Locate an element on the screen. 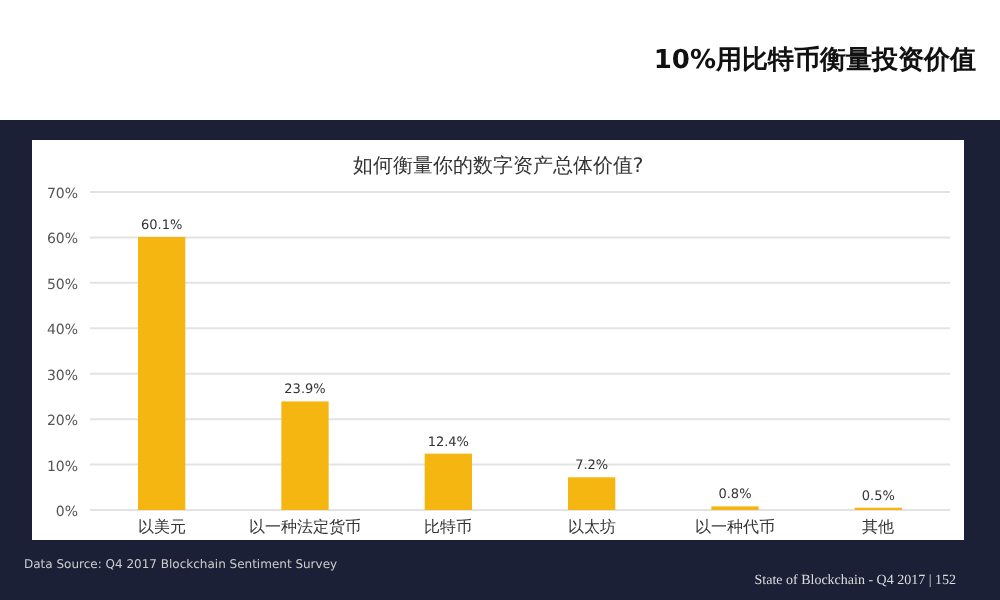 The image size is (1000, 600). chart-title: 如何衡量你的数字资产总体价值? is located at coordinates (498, 166).